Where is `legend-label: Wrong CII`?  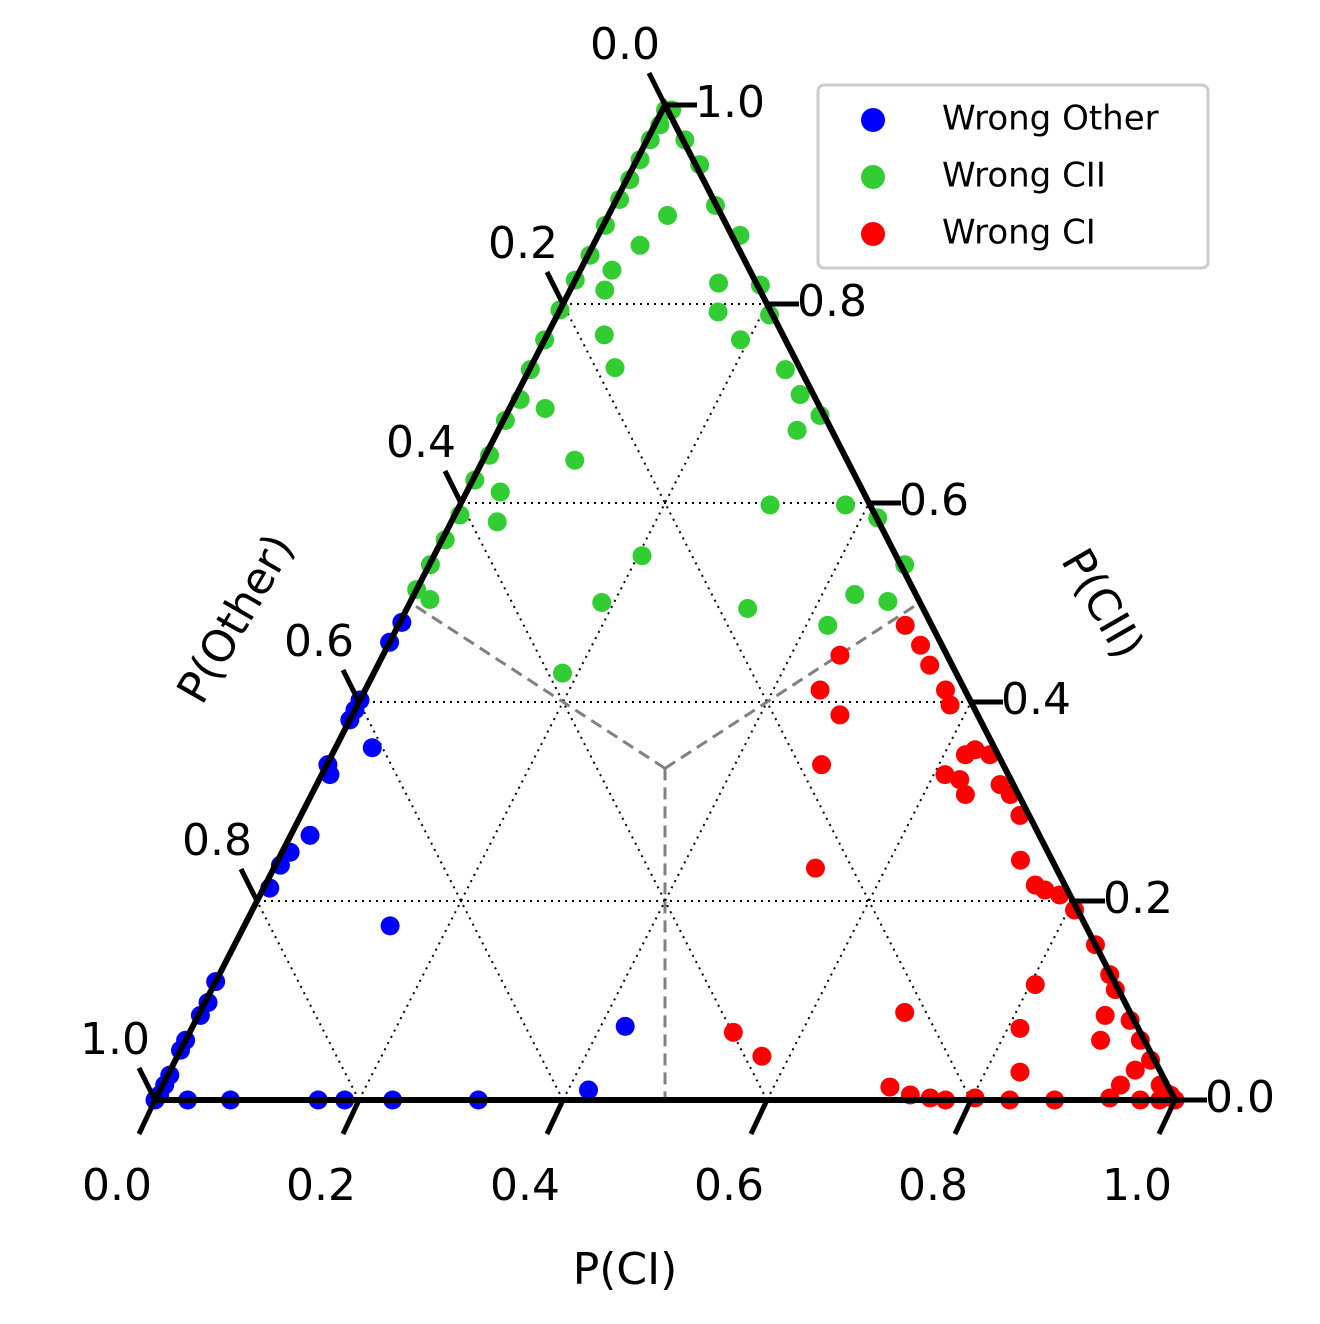
legend-label: Wrong CII is located at coordinates (1024, 176).